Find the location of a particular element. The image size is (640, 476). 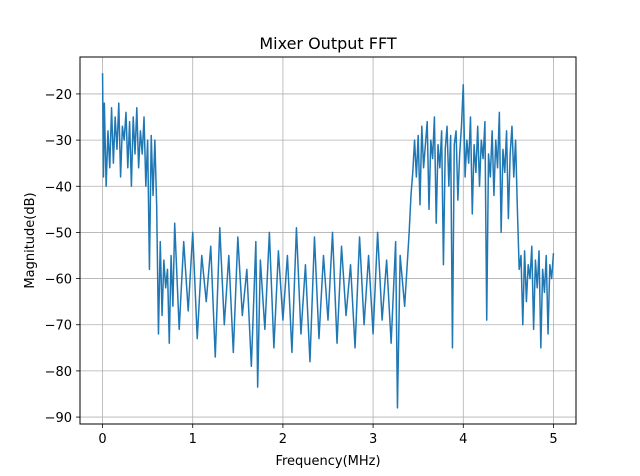

x-tick-label: 3 is located at coordinates (373, 439).